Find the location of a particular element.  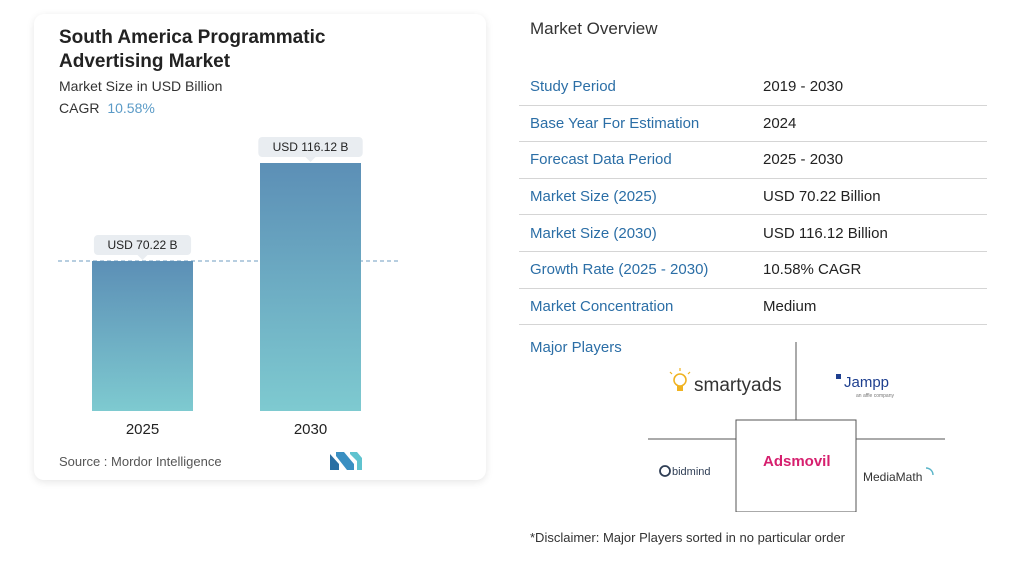

overview-title: Market Overview is located at coordinates (594, 28).